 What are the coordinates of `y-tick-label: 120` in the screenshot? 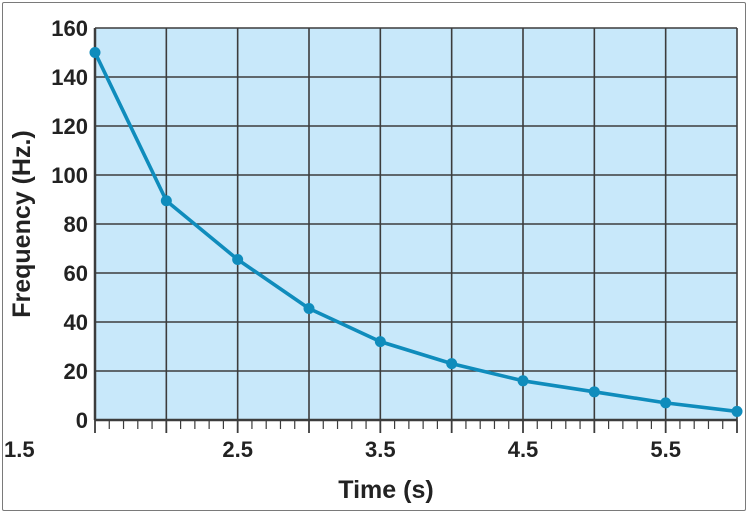 It's located at (69, 126).